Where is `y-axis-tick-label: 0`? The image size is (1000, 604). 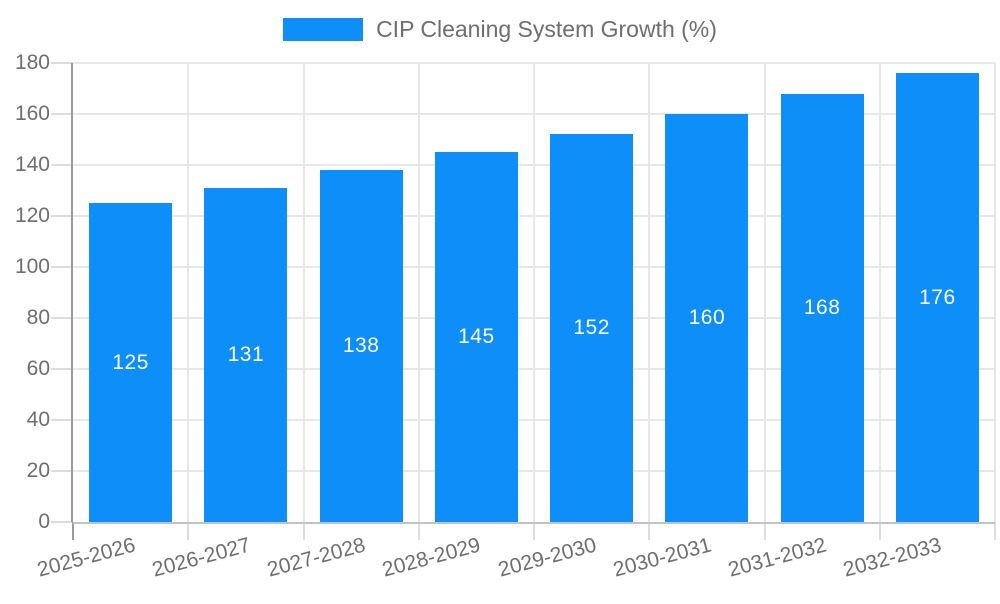 y-axis-tick-label: 0 is located at coordinates (44, 521).